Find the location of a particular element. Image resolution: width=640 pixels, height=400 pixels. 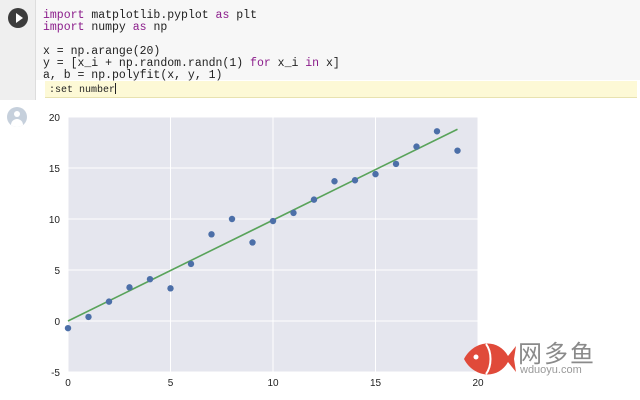

code-line: import matplotlib.pyplot as plt is located at coordinates (150, 16).